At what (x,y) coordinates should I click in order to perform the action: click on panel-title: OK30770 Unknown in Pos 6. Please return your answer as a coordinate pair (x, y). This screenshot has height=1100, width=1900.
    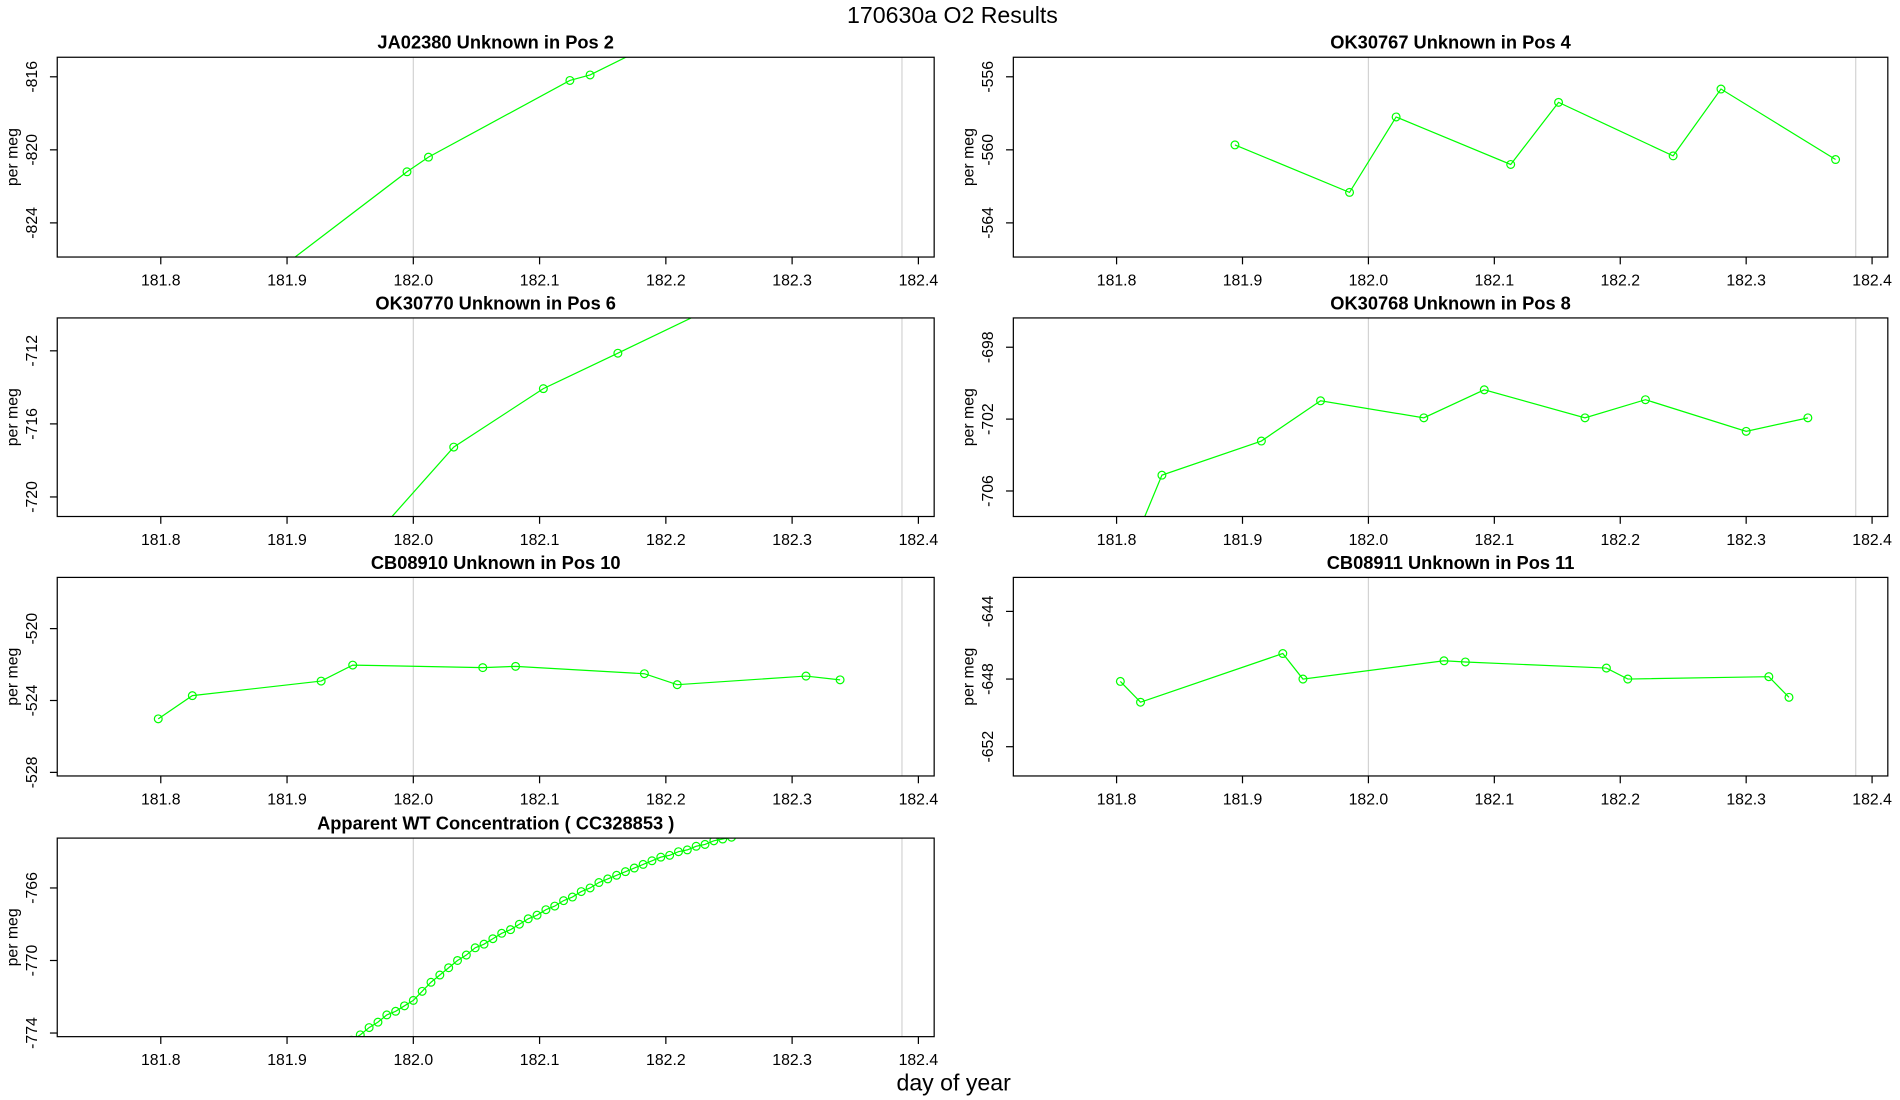
    Looking at the image, I should click on (495, 302).